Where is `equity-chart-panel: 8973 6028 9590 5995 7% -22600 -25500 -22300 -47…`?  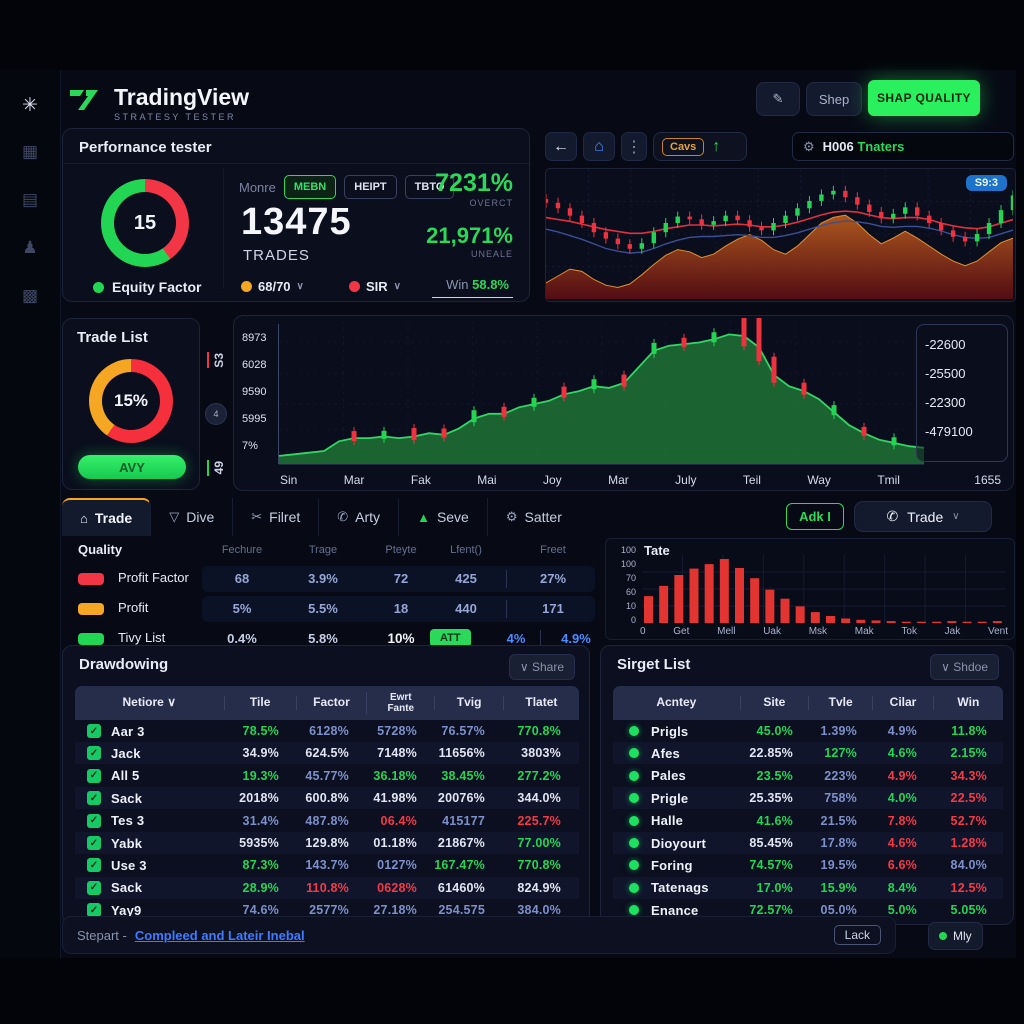
equity-chart-panel: 8973 6028 9590 5995 7% -22600 -25500 -22300 -47… is located at coordinates (623, 403).